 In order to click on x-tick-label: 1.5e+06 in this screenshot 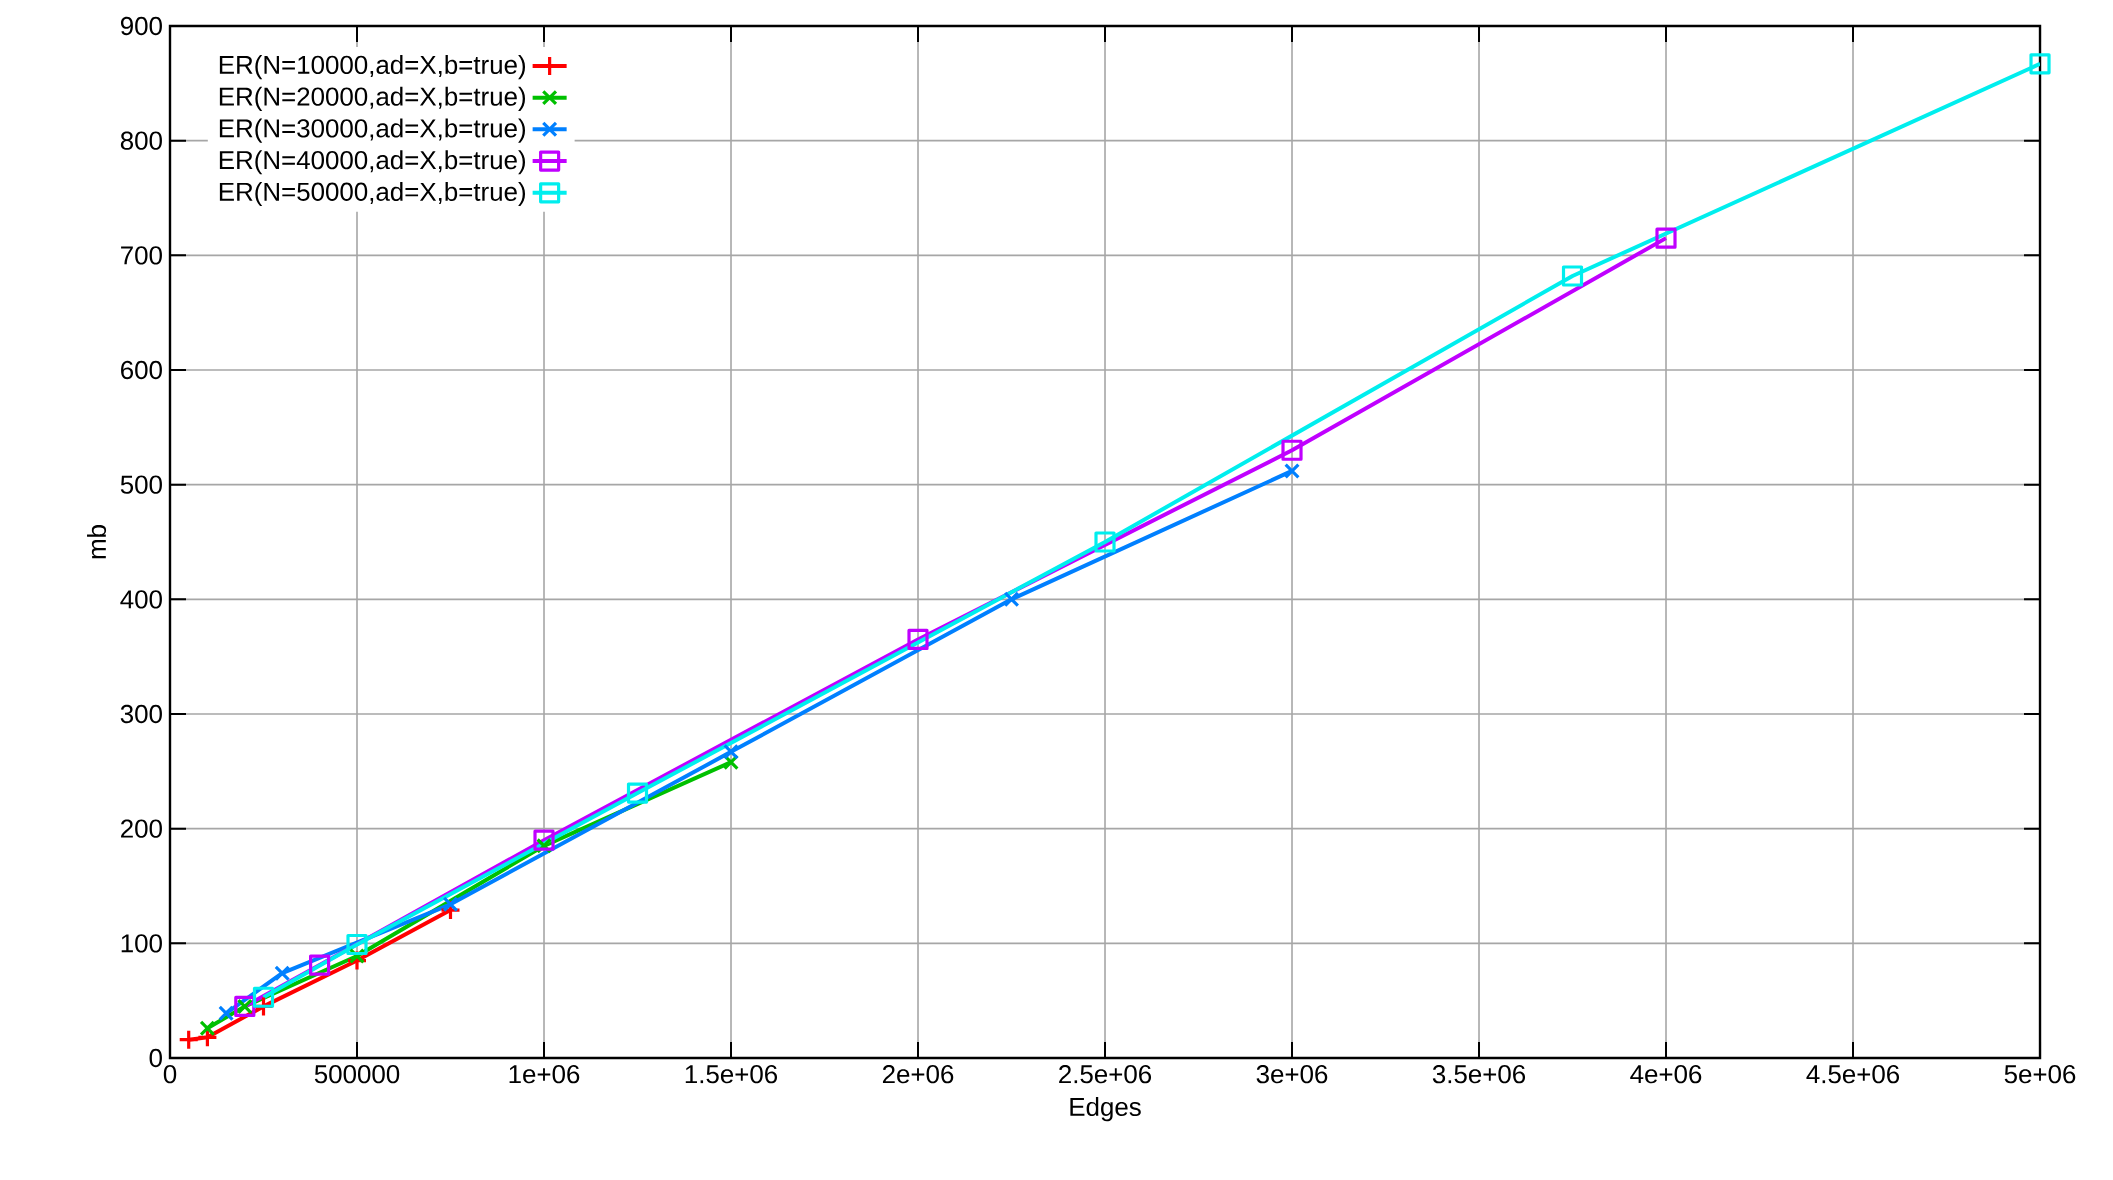, I will do `click(731, 1074)`.